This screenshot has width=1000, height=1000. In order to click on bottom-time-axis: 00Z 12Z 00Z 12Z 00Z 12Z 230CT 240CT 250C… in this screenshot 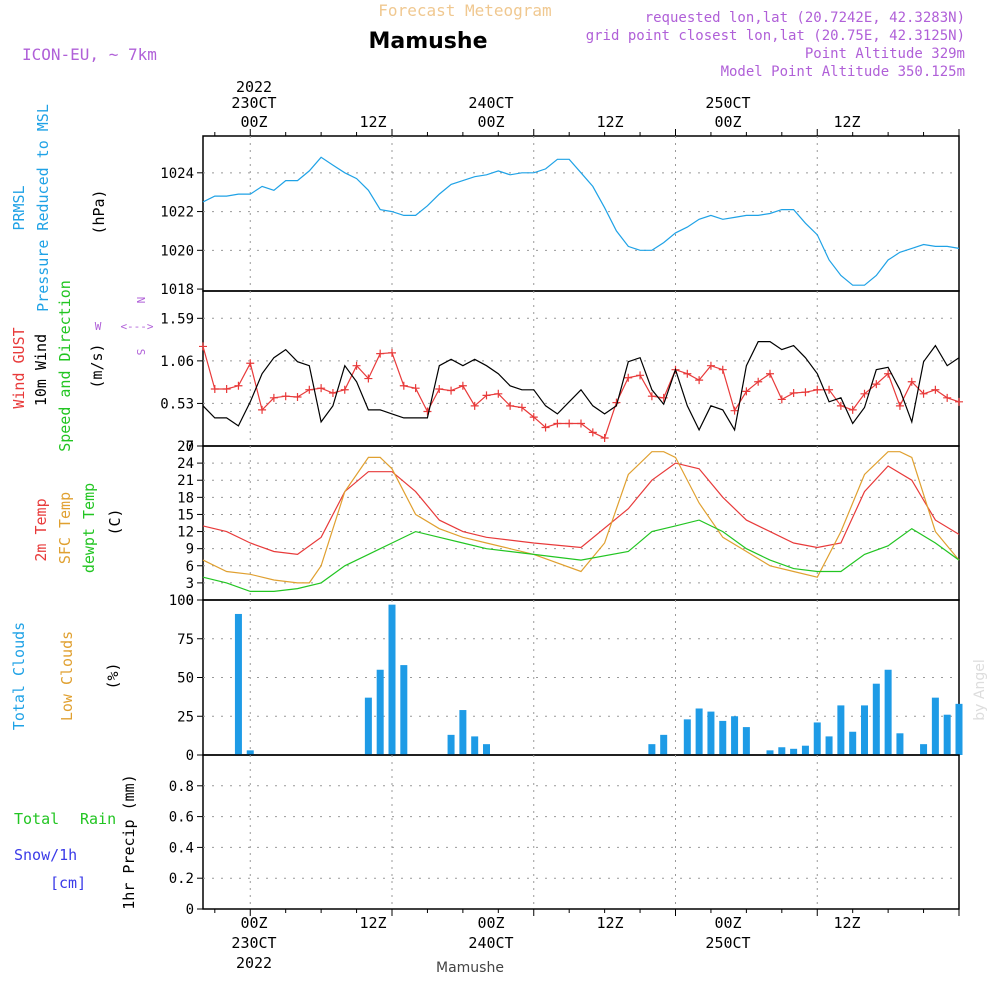, I will do `click(545, 943)`.